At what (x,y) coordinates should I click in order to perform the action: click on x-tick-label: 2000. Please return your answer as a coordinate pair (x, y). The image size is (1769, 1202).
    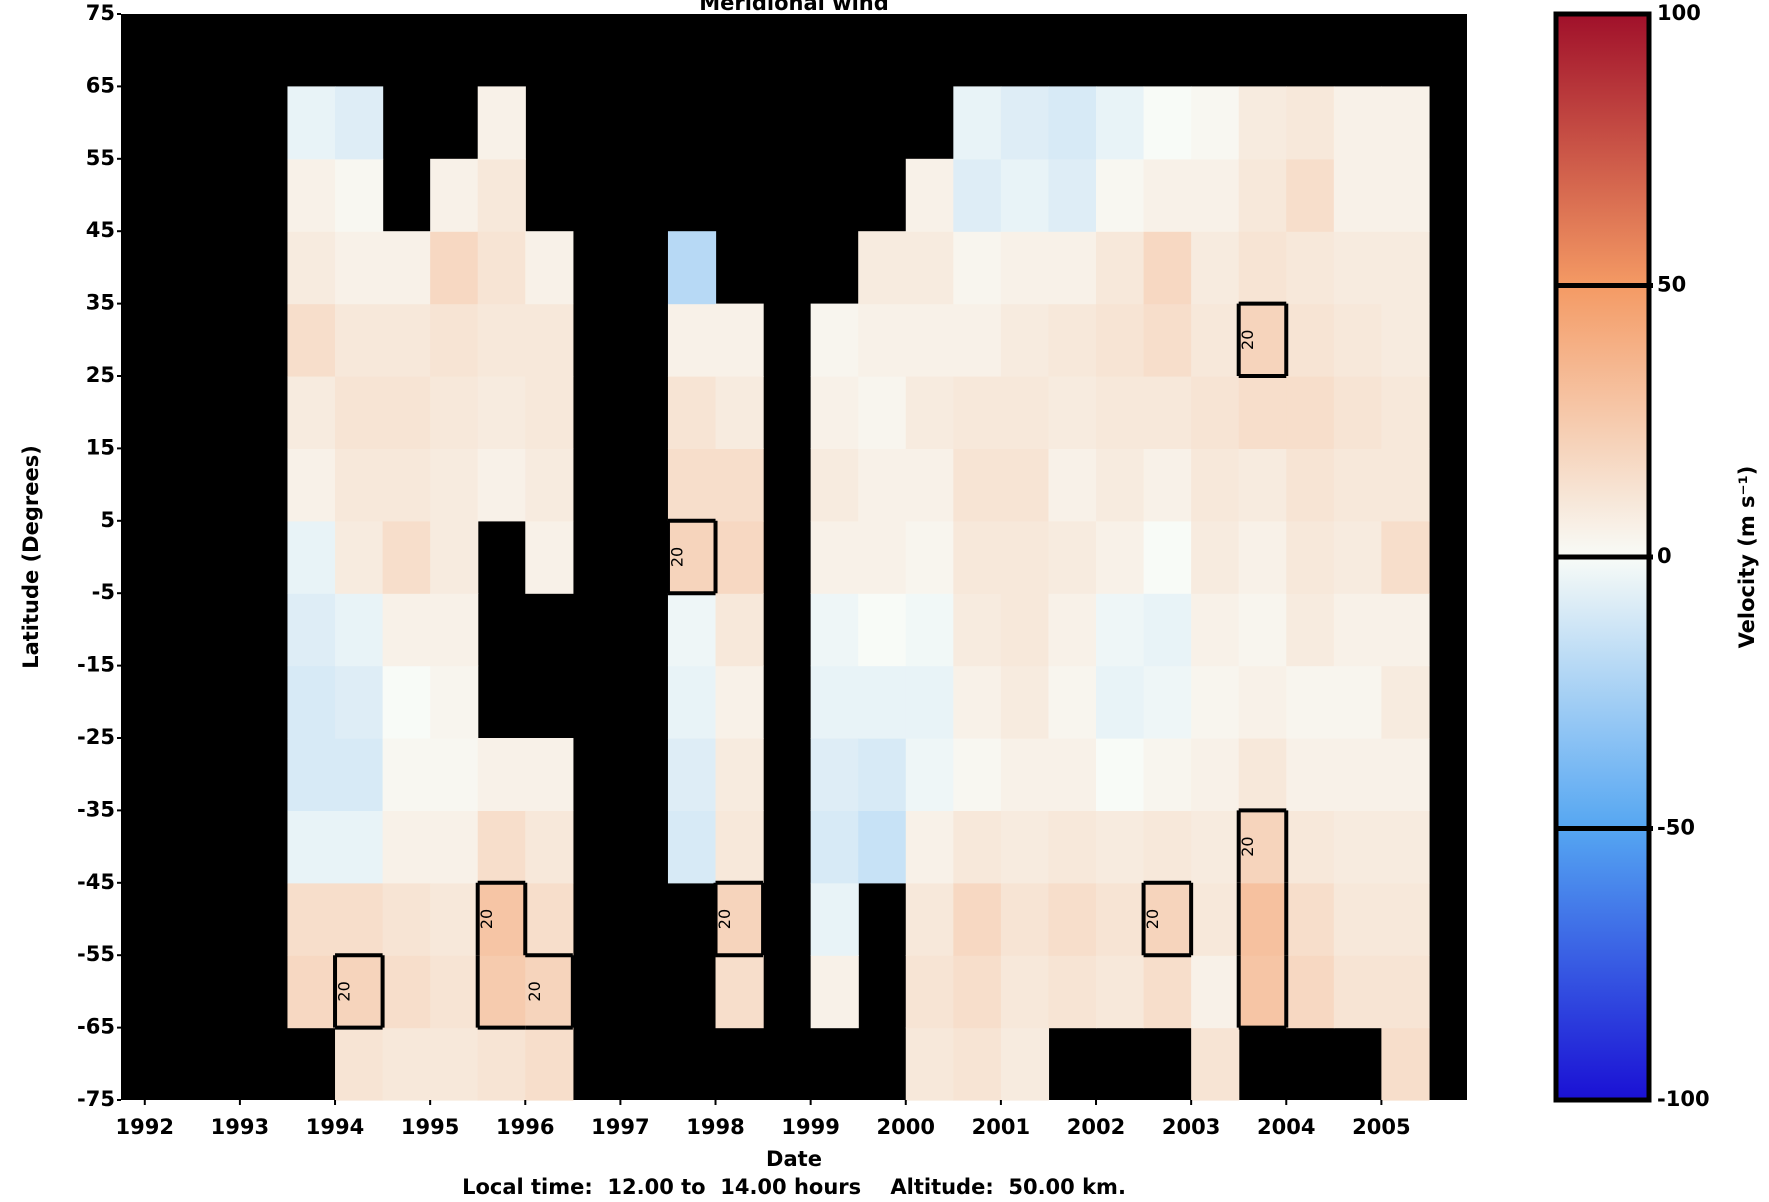
    Looking at the image, I should click on (906, 1127).